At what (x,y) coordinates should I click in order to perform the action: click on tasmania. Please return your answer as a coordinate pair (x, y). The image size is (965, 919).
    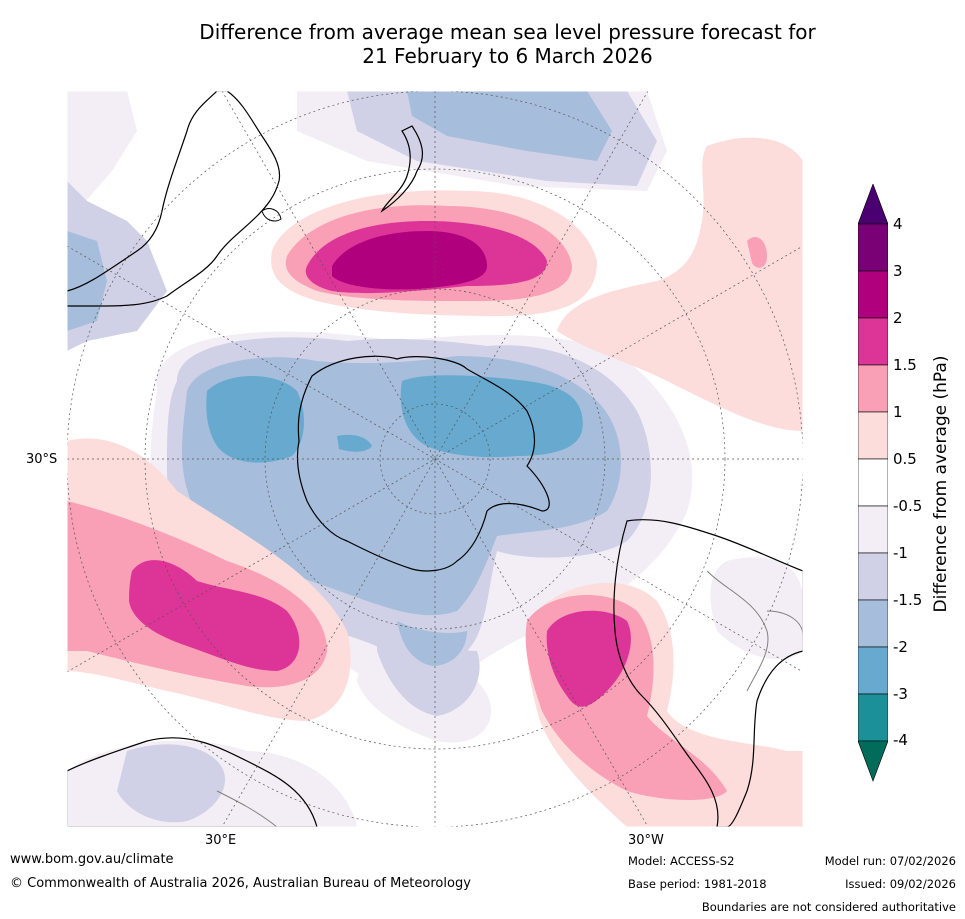
    Looking at the image, I should click on (271, 215).